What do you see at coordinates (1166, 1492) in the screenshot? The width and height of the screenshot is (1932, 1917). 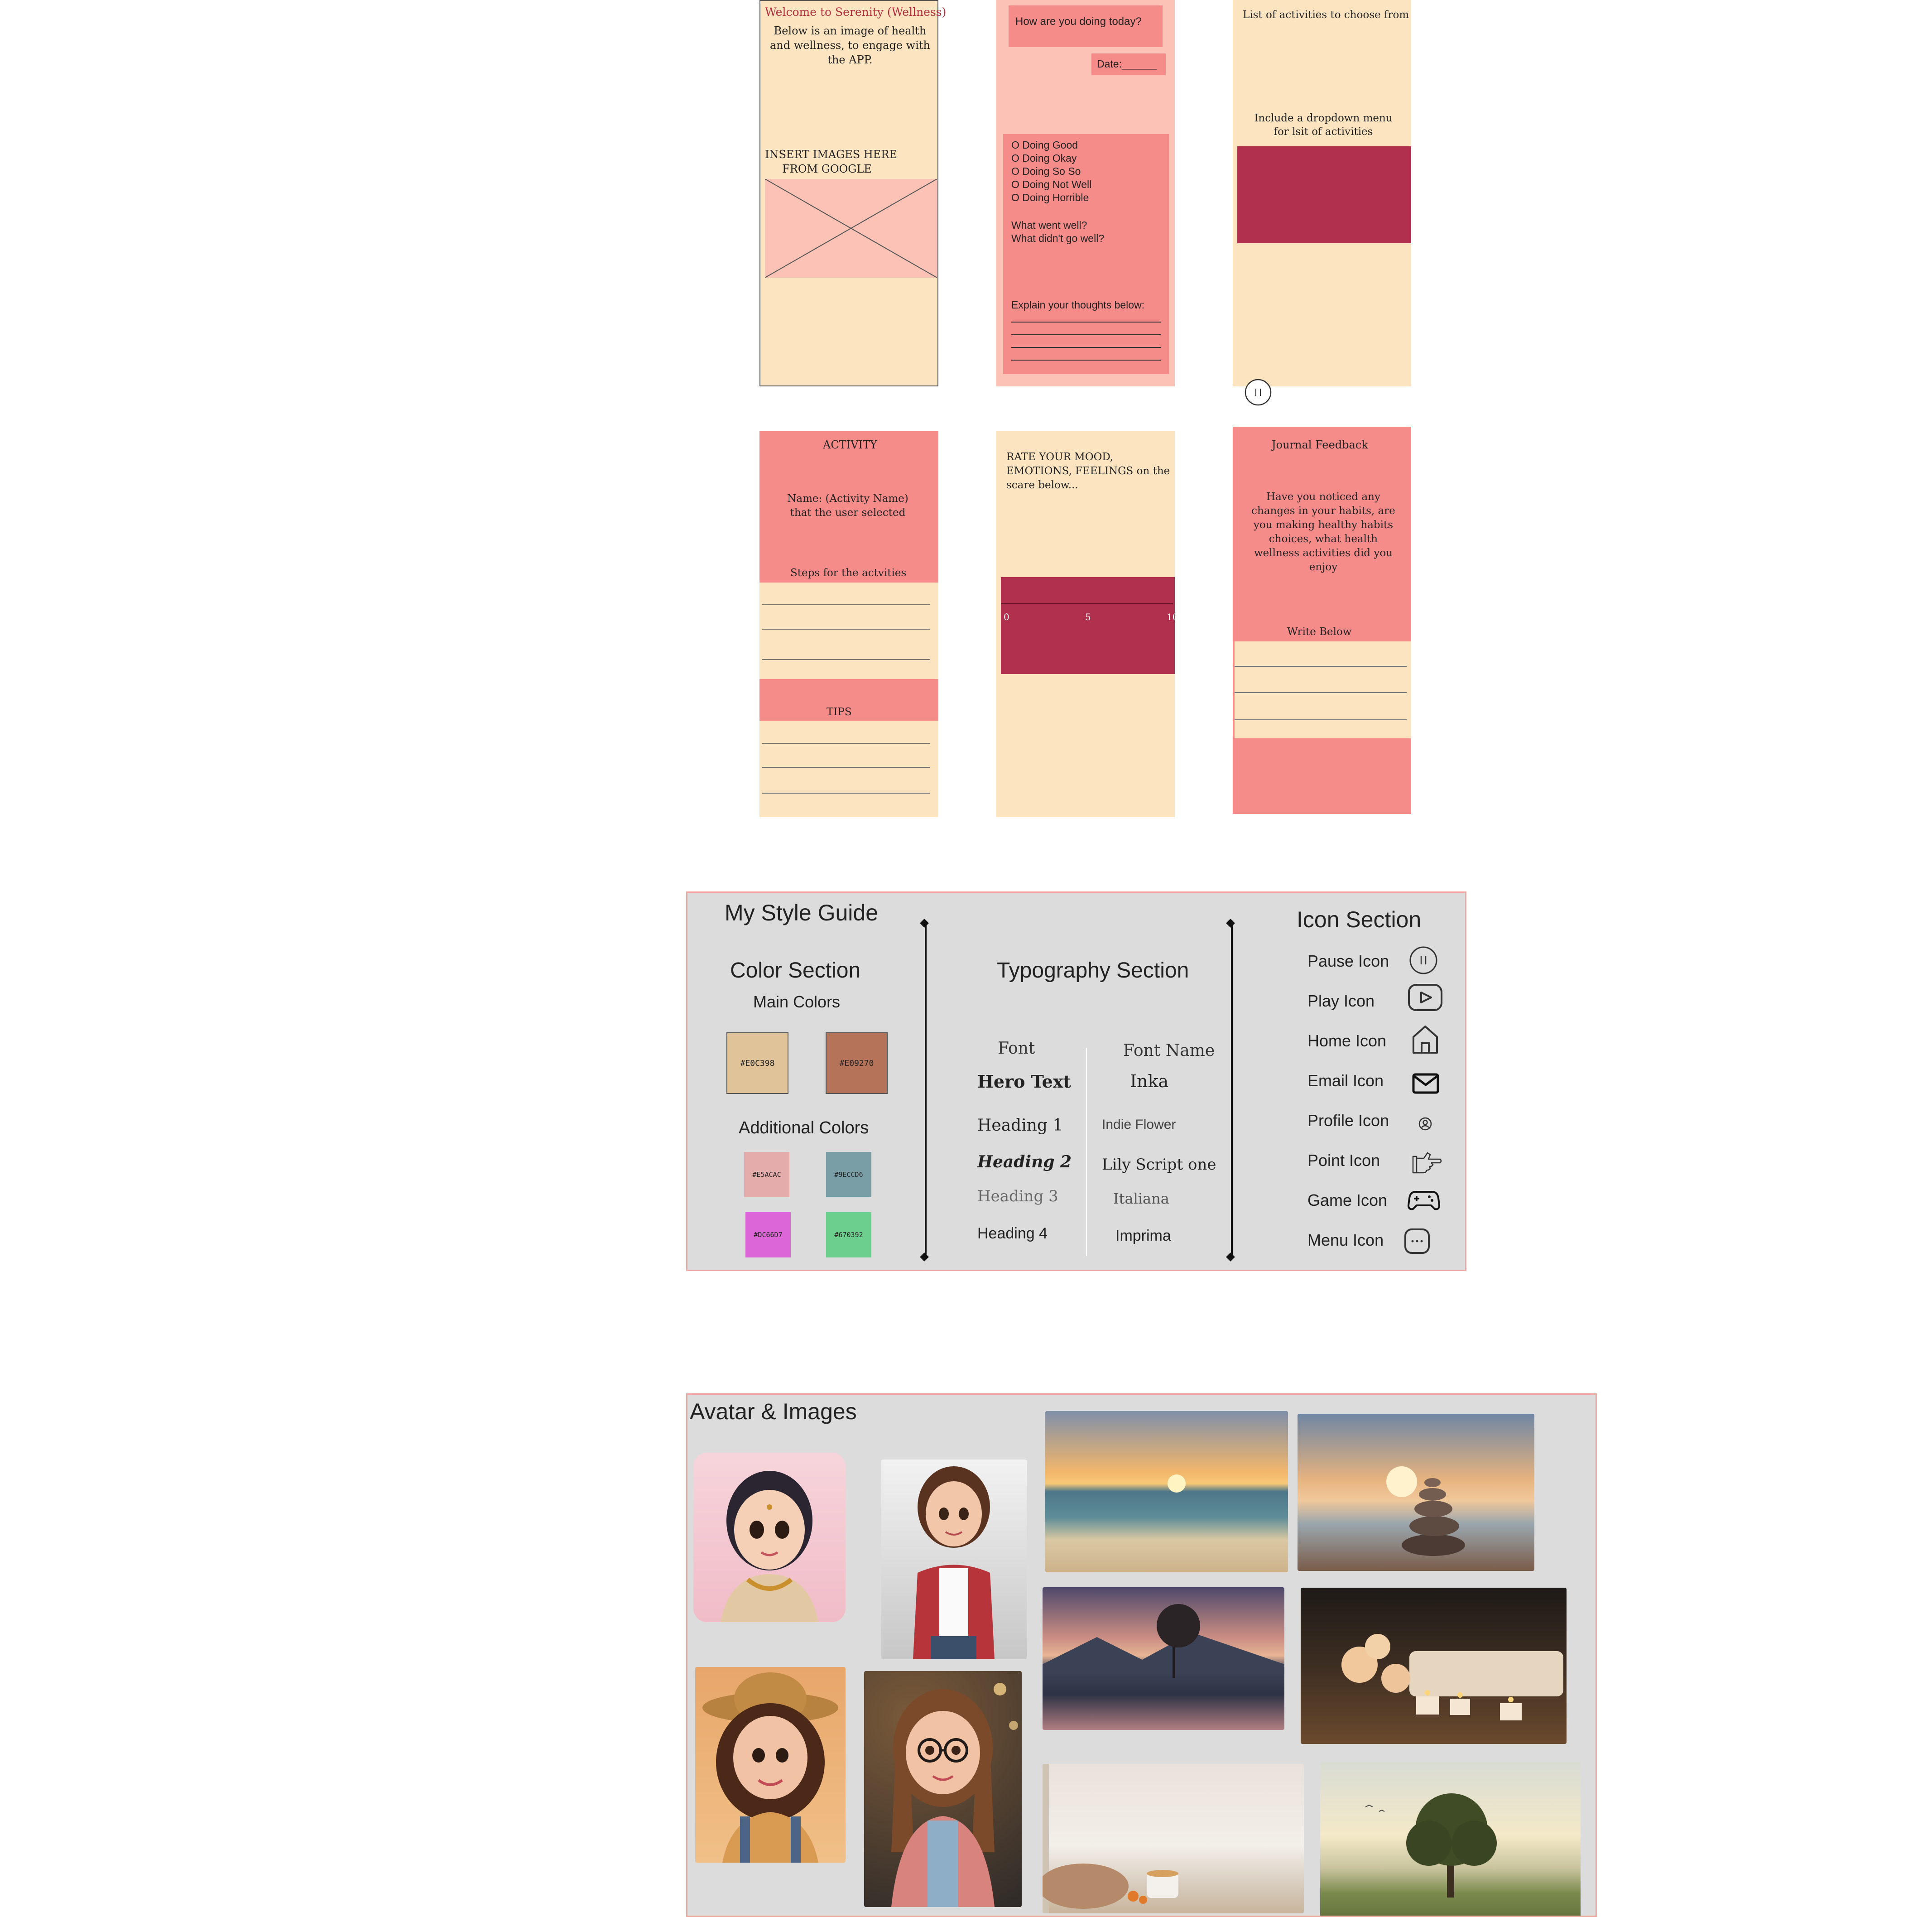 I see `sunset-beach-image` at bounding box center [1166, 1492].